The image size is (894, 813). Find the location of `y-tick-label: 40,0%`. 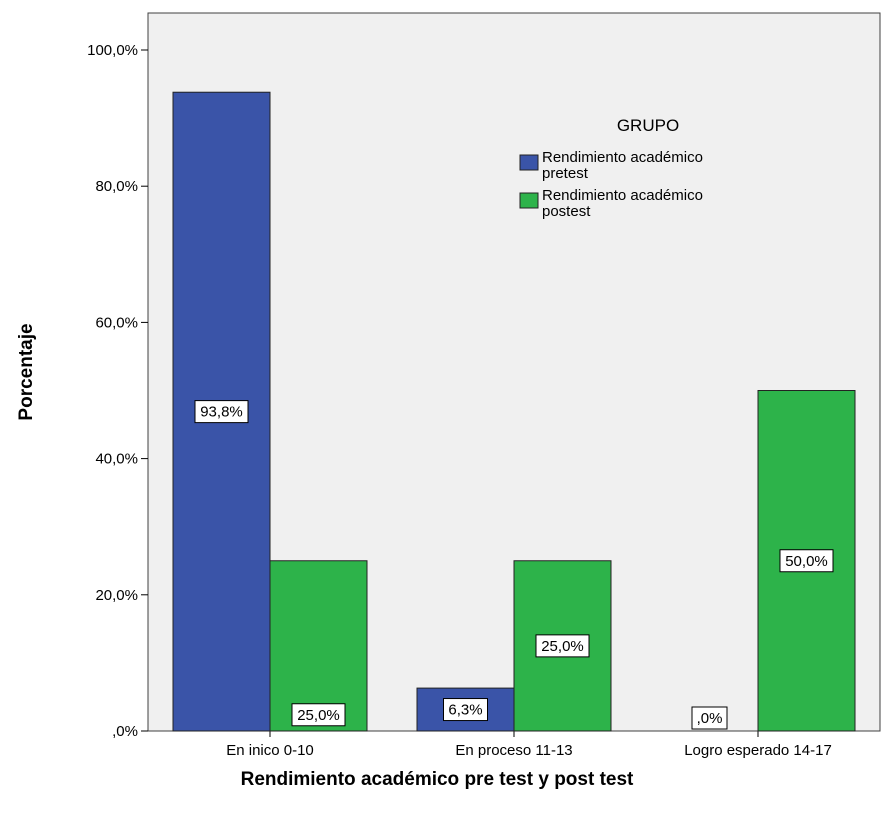

y-tick-label: 40,0% is located at coordinates (116, 459).